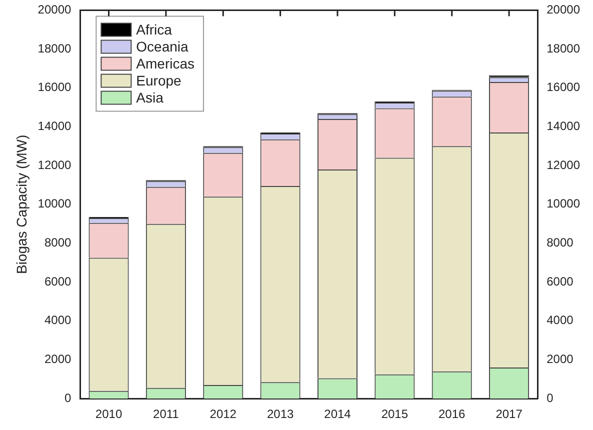  What do you see at coordinates (55, 48) in the screenshot?
I see `y-tick-label: 18000` at bounding box center [55, 48].